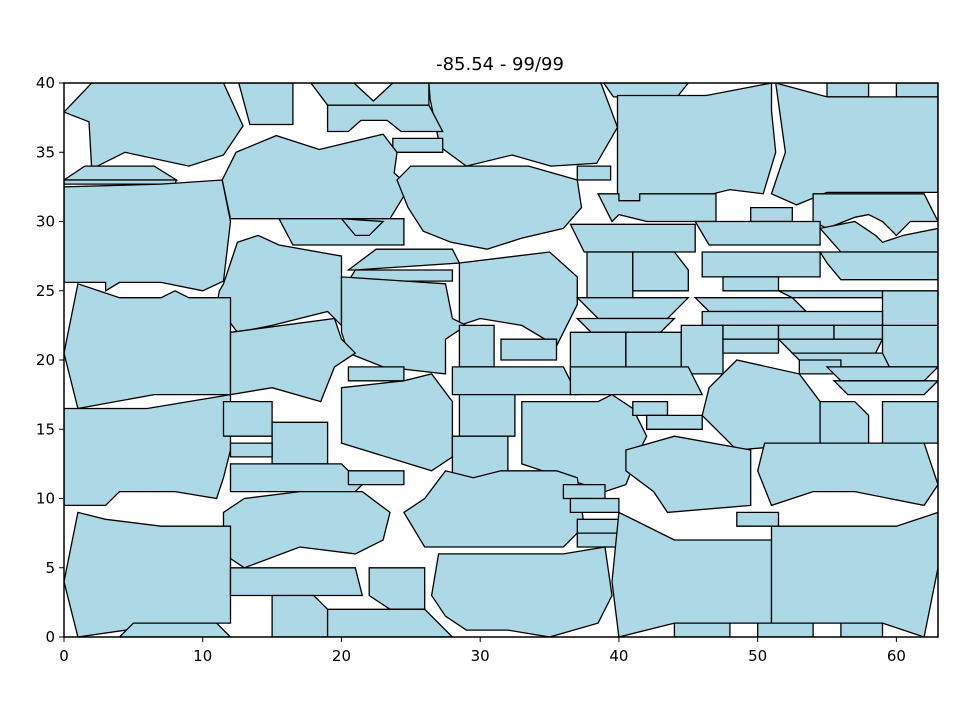  I want to click on x-tick-label-0: 0, so click(64, 656).